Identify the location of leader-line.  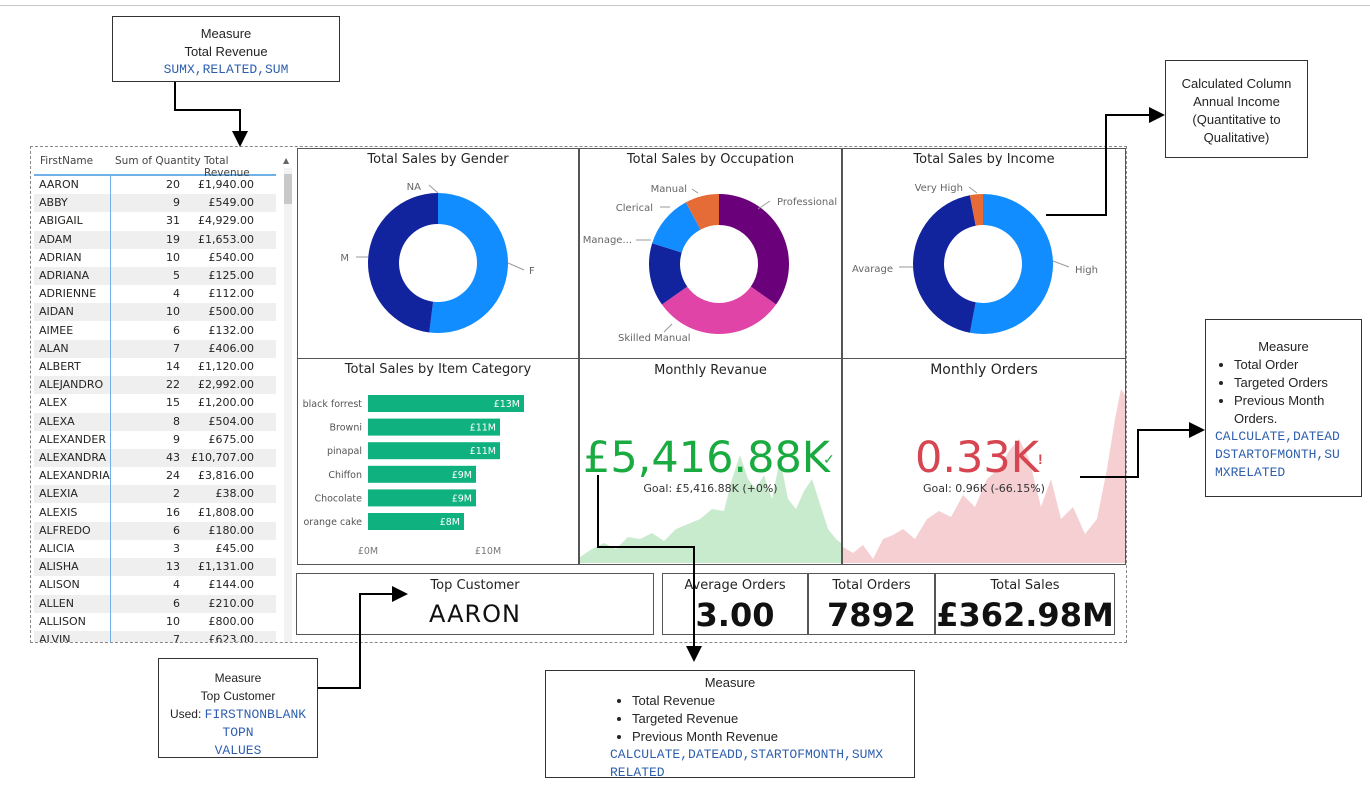
(973, 190).